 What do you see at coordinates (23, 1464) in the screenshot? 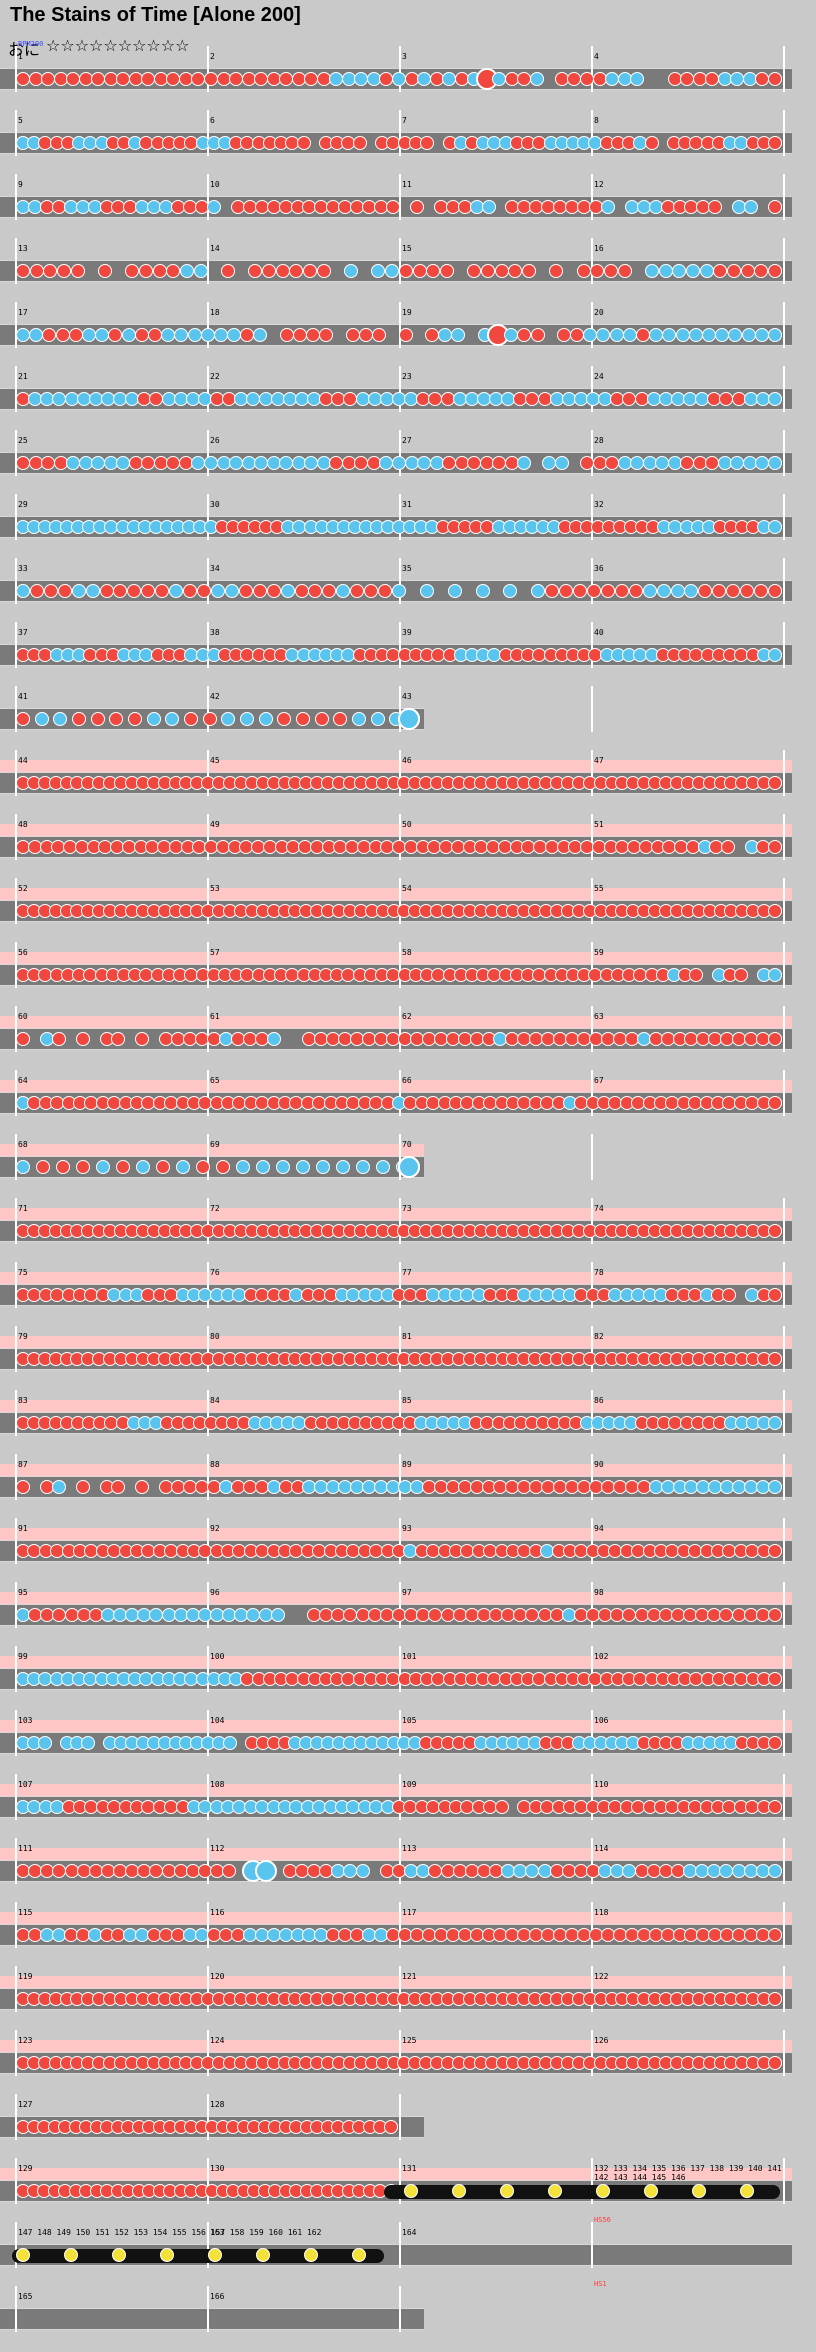
I see `bar-number: 87` at bounding box center [23, 1464].